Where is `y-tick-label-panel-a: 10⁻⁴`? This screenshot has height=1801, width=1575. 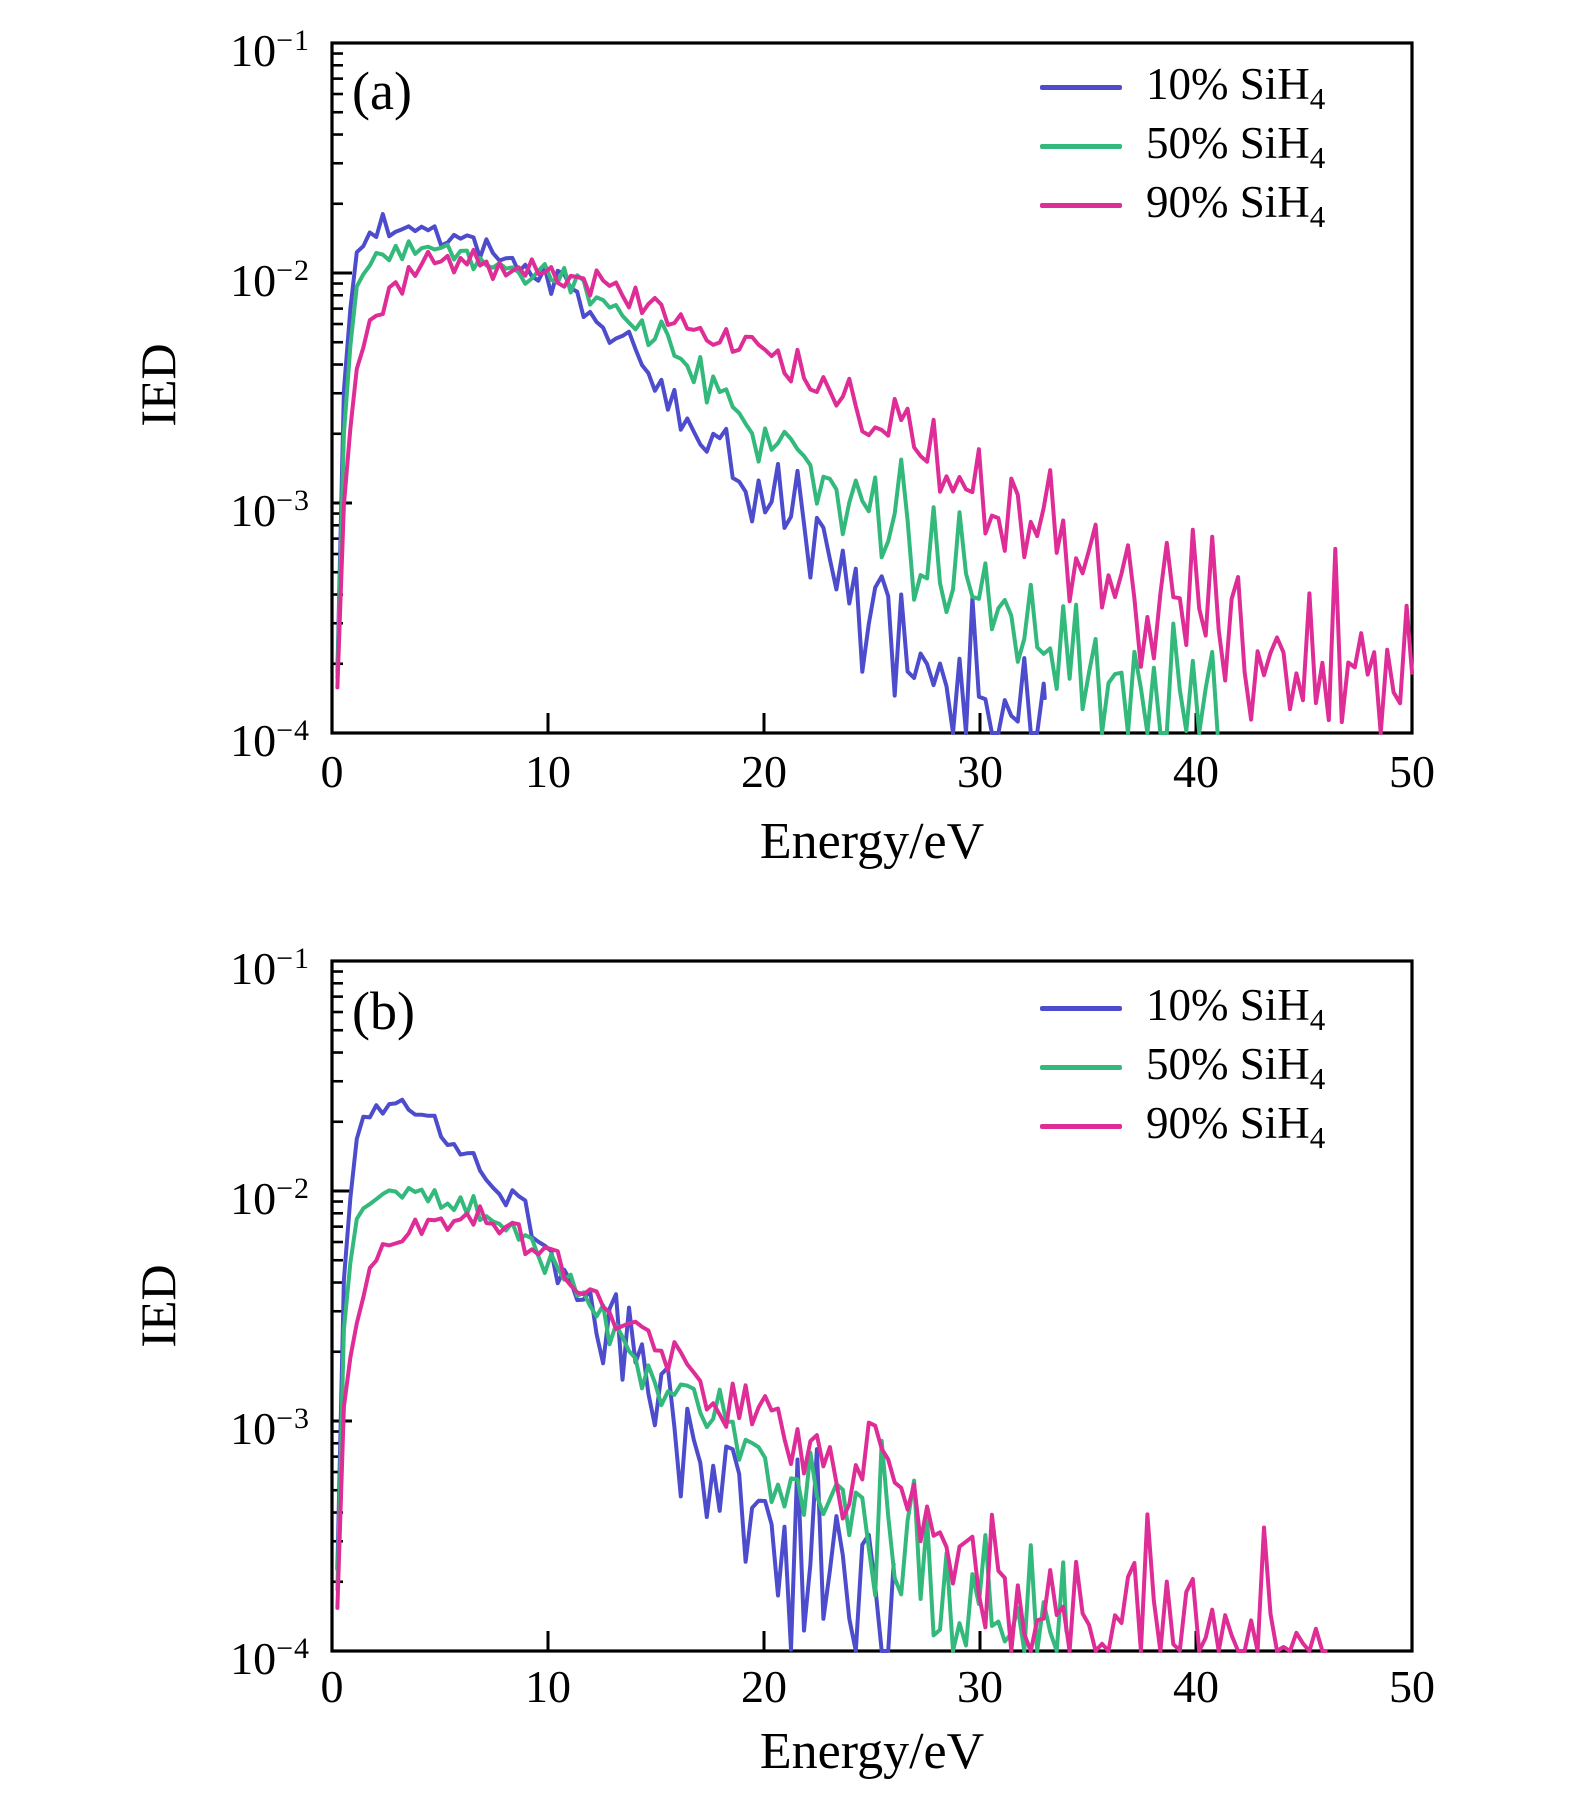 y-tick-label-panel-a: 10⁻⁴ is located at coordinates (270, 740).